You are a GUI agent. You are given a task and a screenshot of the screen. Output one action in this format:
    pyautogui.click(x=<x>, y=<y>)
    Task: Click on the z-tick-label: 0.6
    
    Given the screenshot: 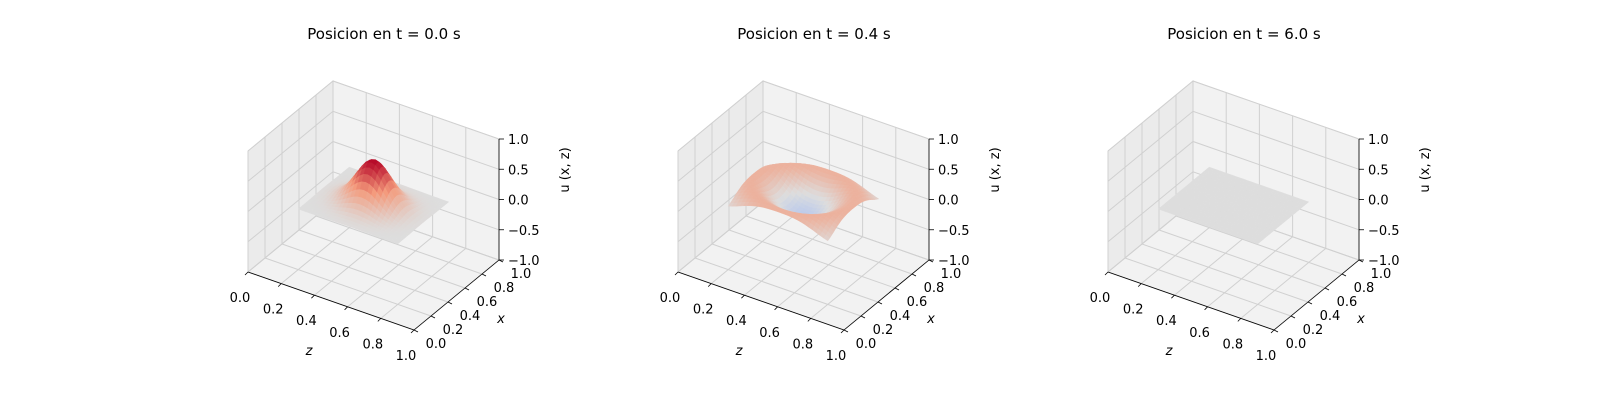 What is the action you would take?
    pyautogui.click(x=1199, y=333)
    